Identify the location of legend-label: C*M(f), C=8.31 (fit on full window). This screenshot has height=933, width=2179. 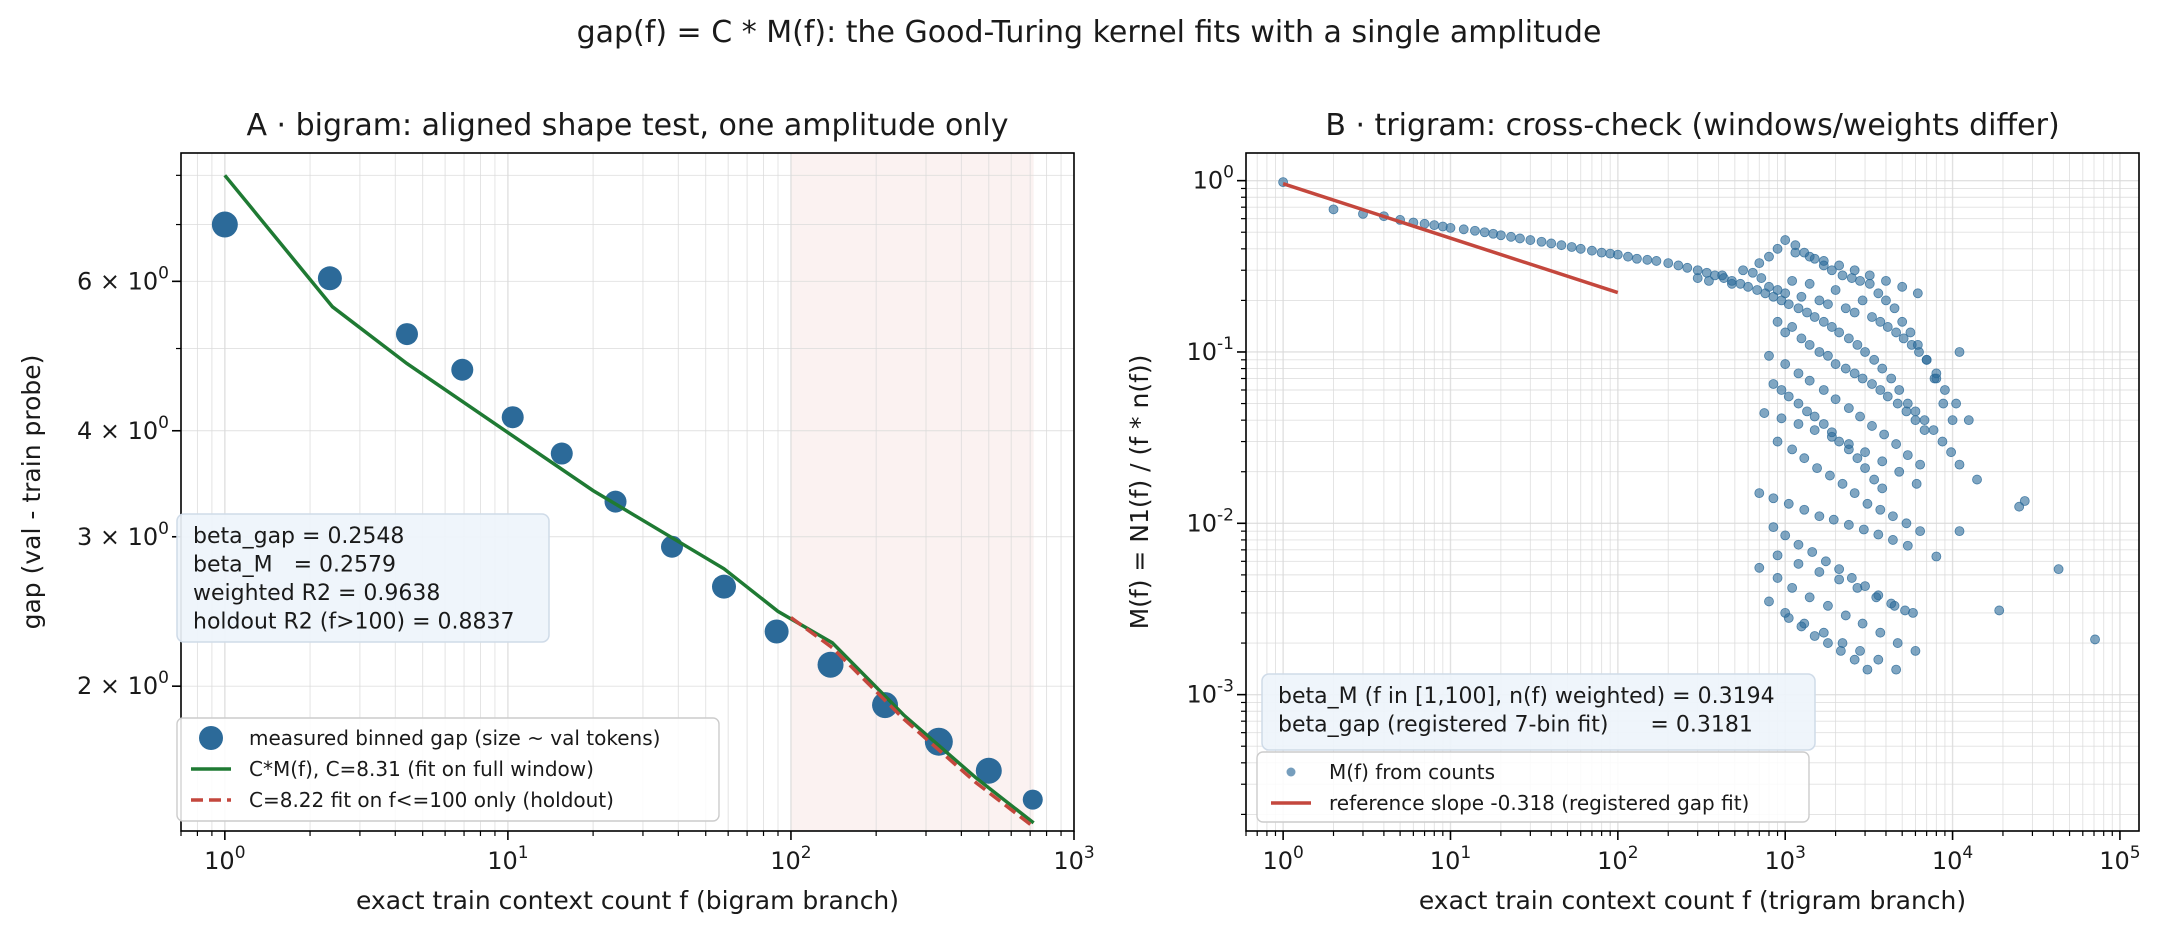
(421, 769).